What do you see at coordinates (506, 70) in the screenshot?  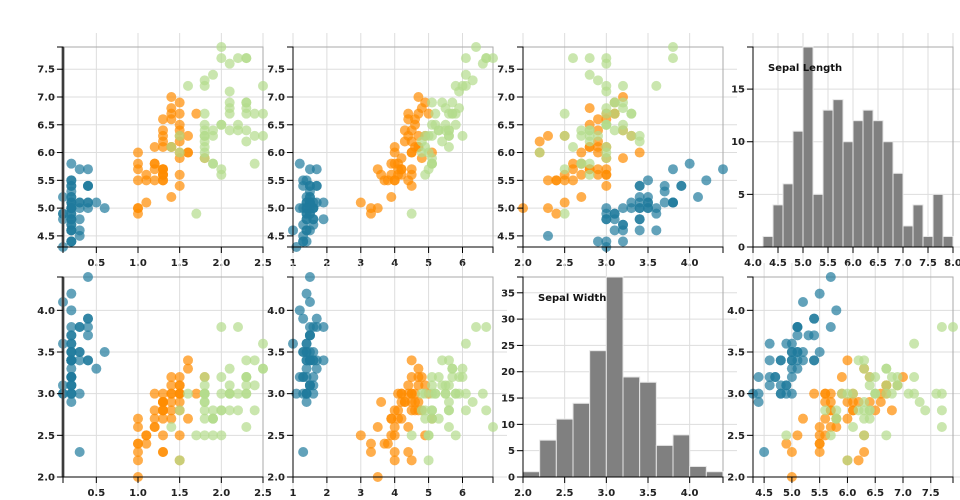 I see `y-tick-label: 7.5` at bounding box center [506, 70].